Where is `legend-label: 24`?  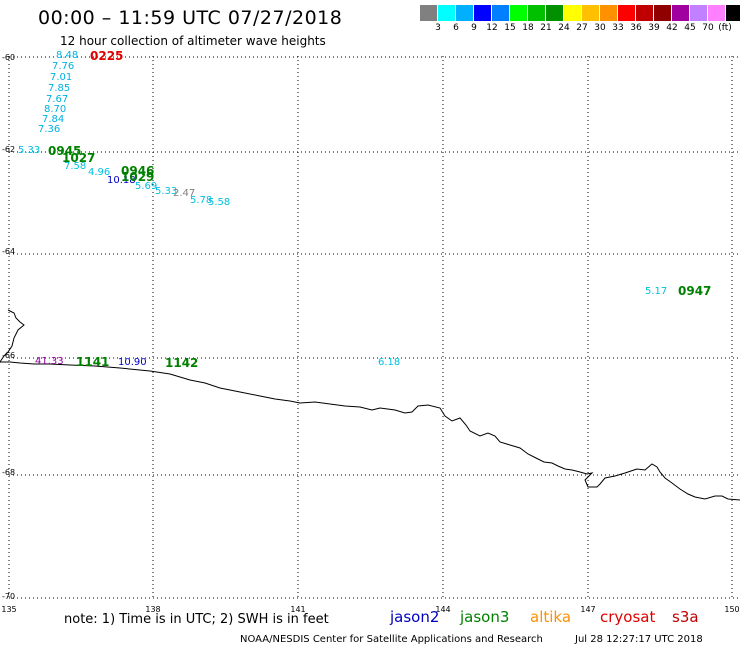 legend-label: 24 is located at coordinates (564, 28).